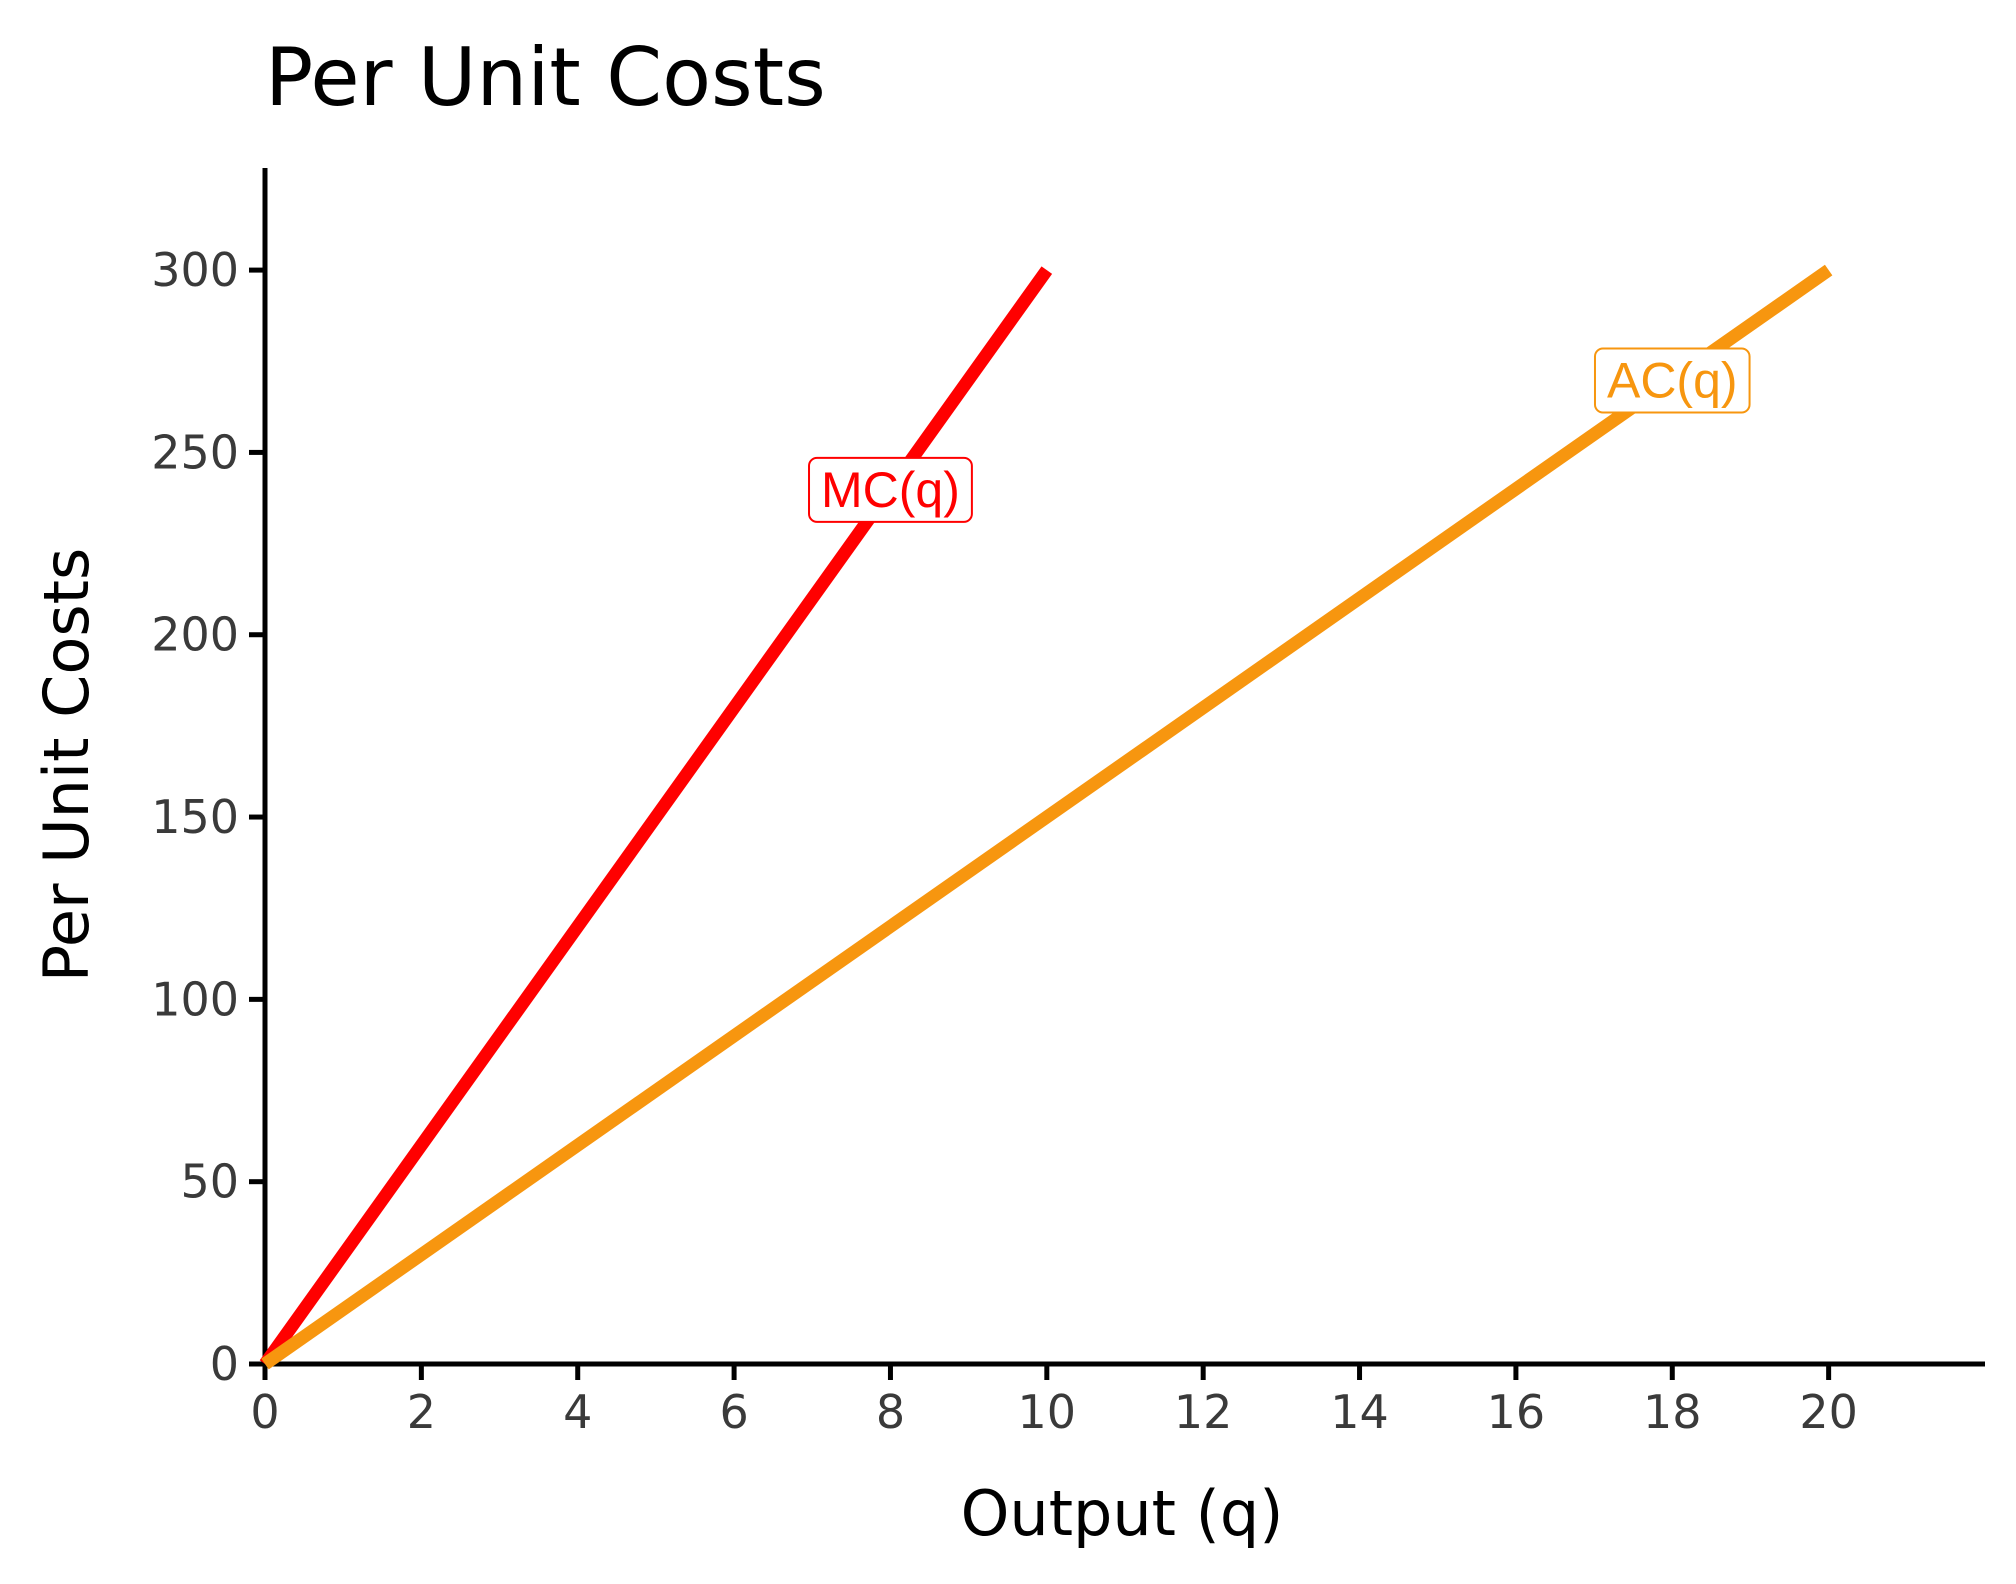 The width and height of the screenshot is (2016, 1584). I want to click on y-tick-label: 200, so click(195, 635).